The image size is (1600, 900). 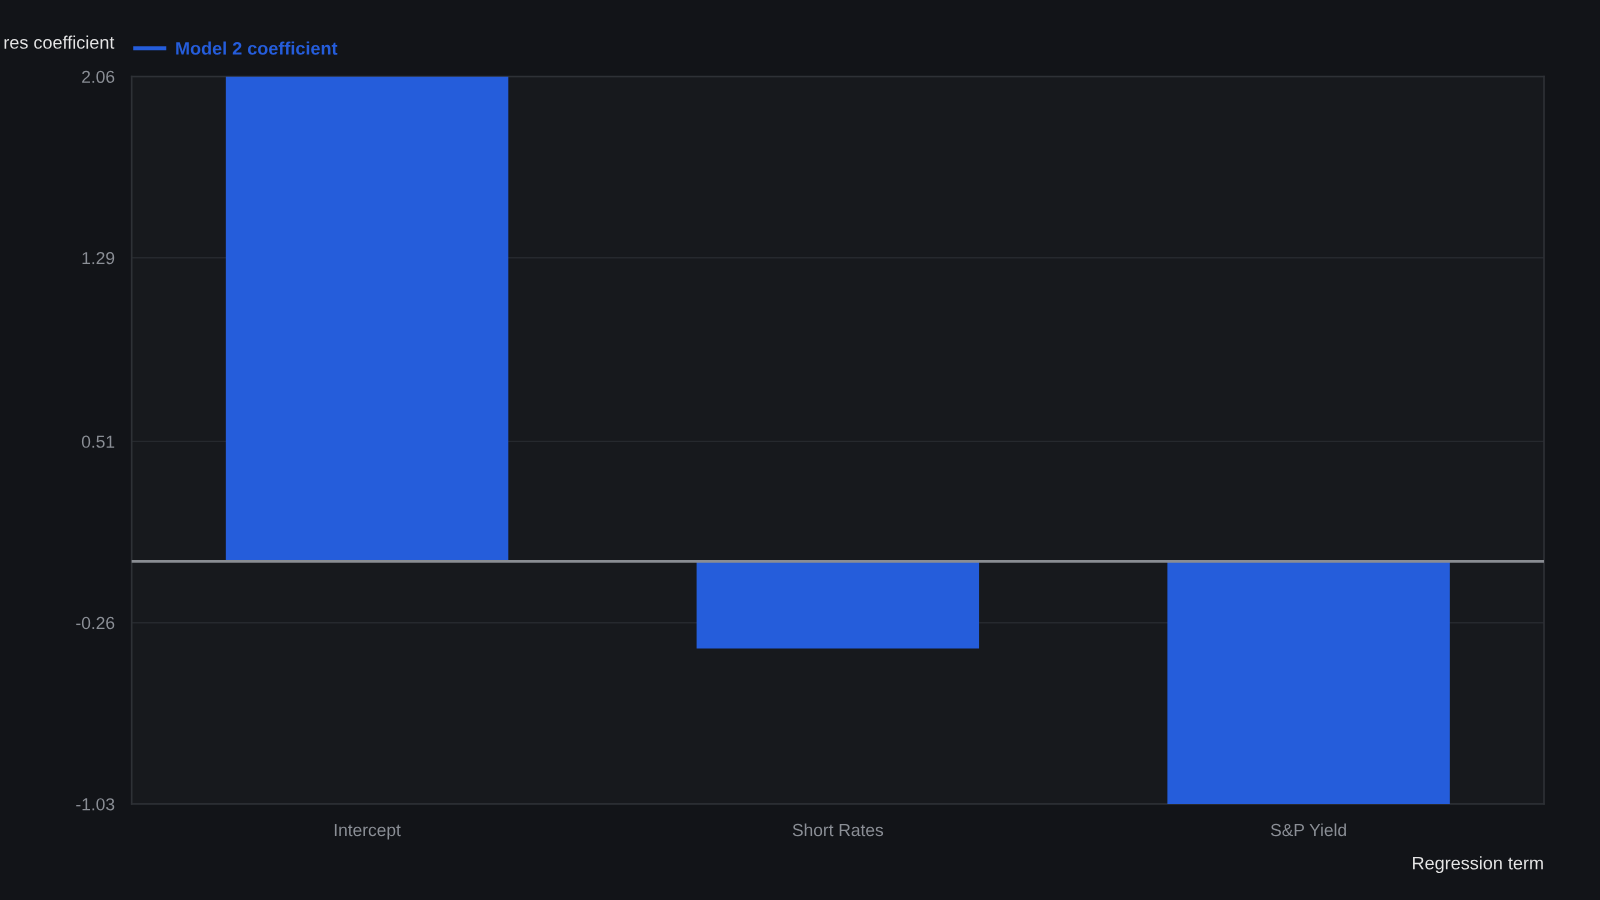 What do you see at coordinates (95, 623) in the screenshot?
I see `y-tick-label: -0.26` at bounding box center [95, 623].